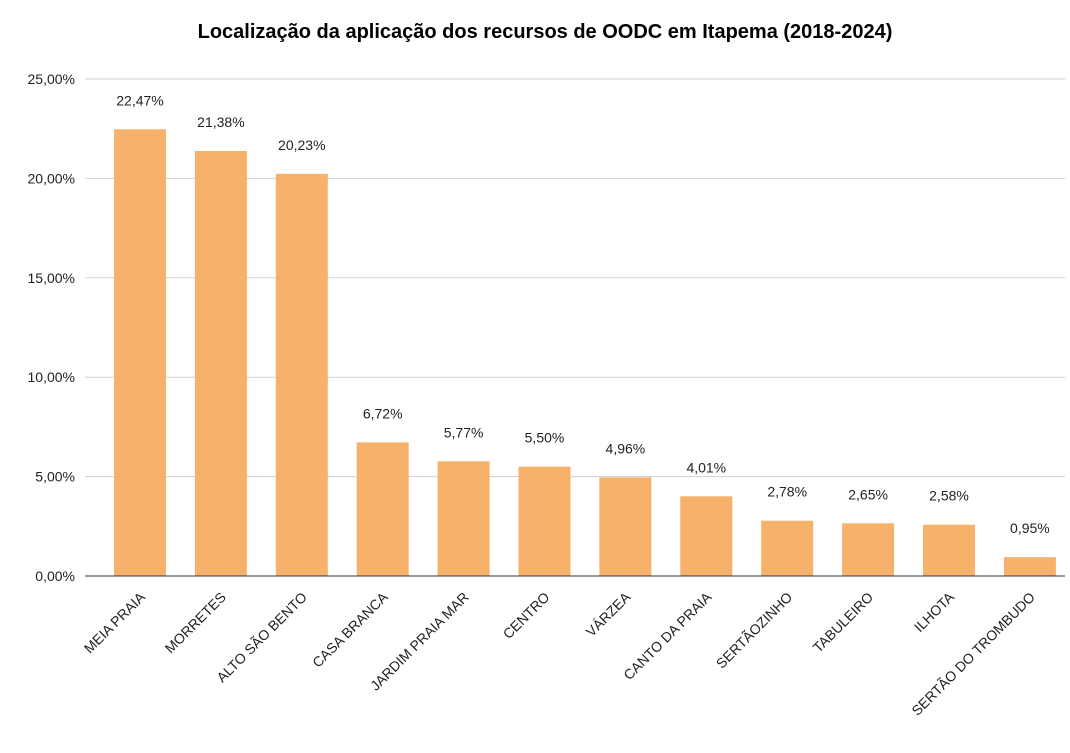 This screenshot has width=1070, height=753. I want to click on data-label: 4,96%, so click(626, 448).